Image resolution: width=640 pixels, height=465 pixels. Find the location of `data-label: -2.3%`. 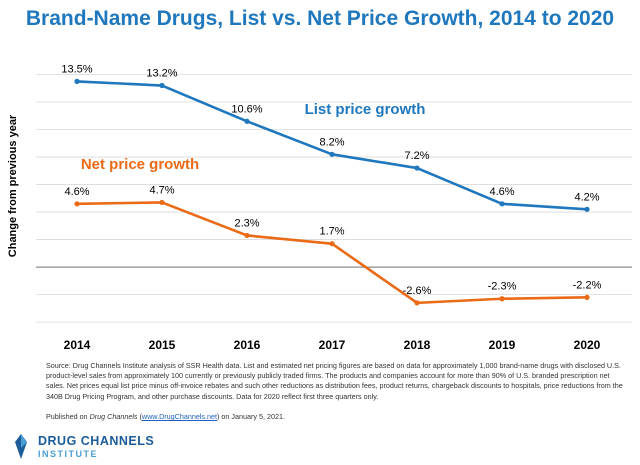

data-label: -2.3% is located at coordinates (502, 287).